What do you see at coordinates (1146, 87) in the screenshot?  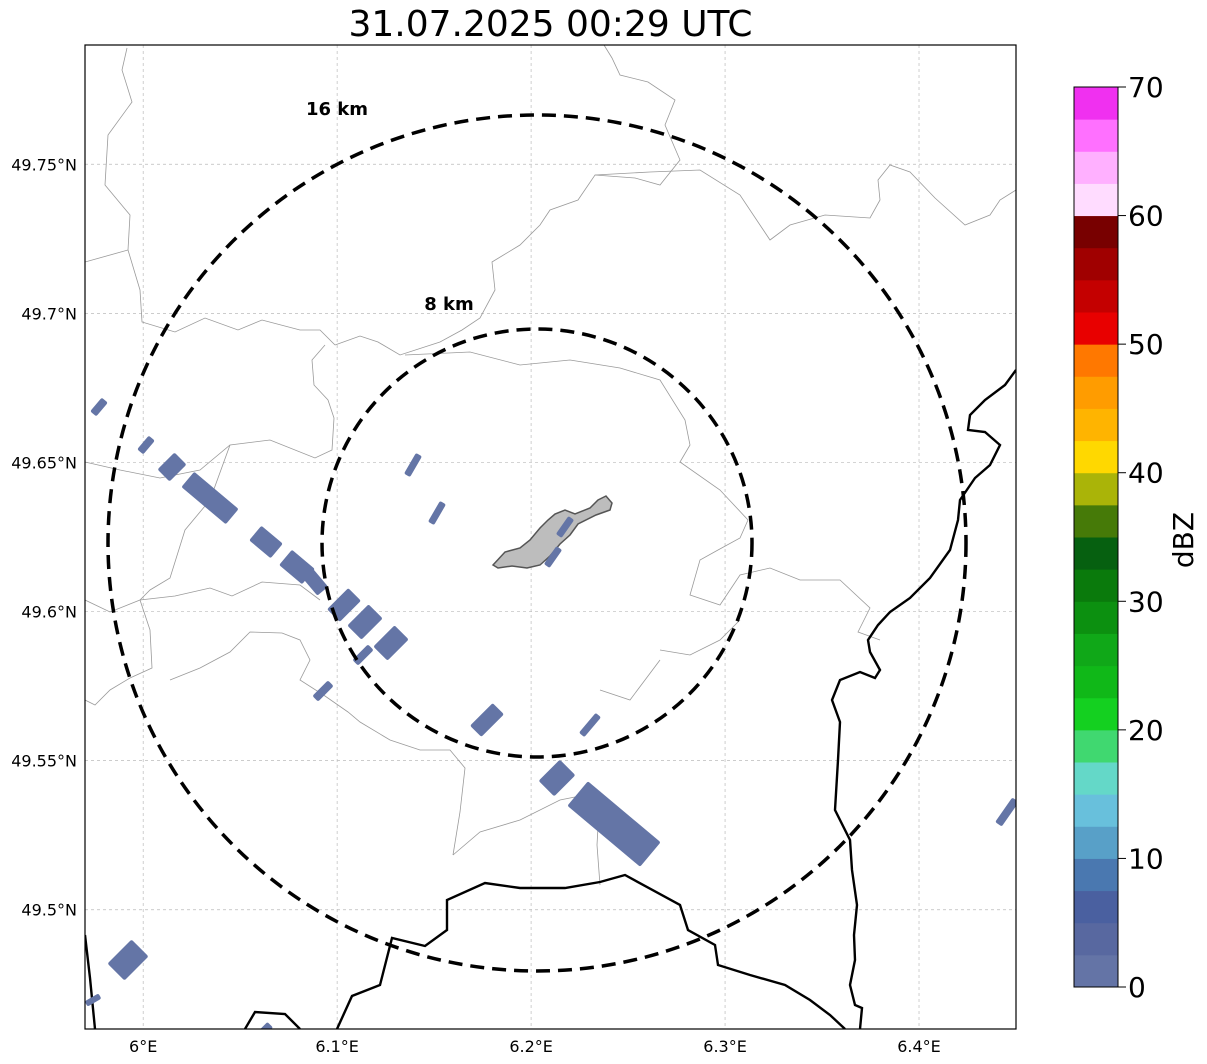 I see `colorbar-tick-label: 70` at bounding box center [1146, 87].